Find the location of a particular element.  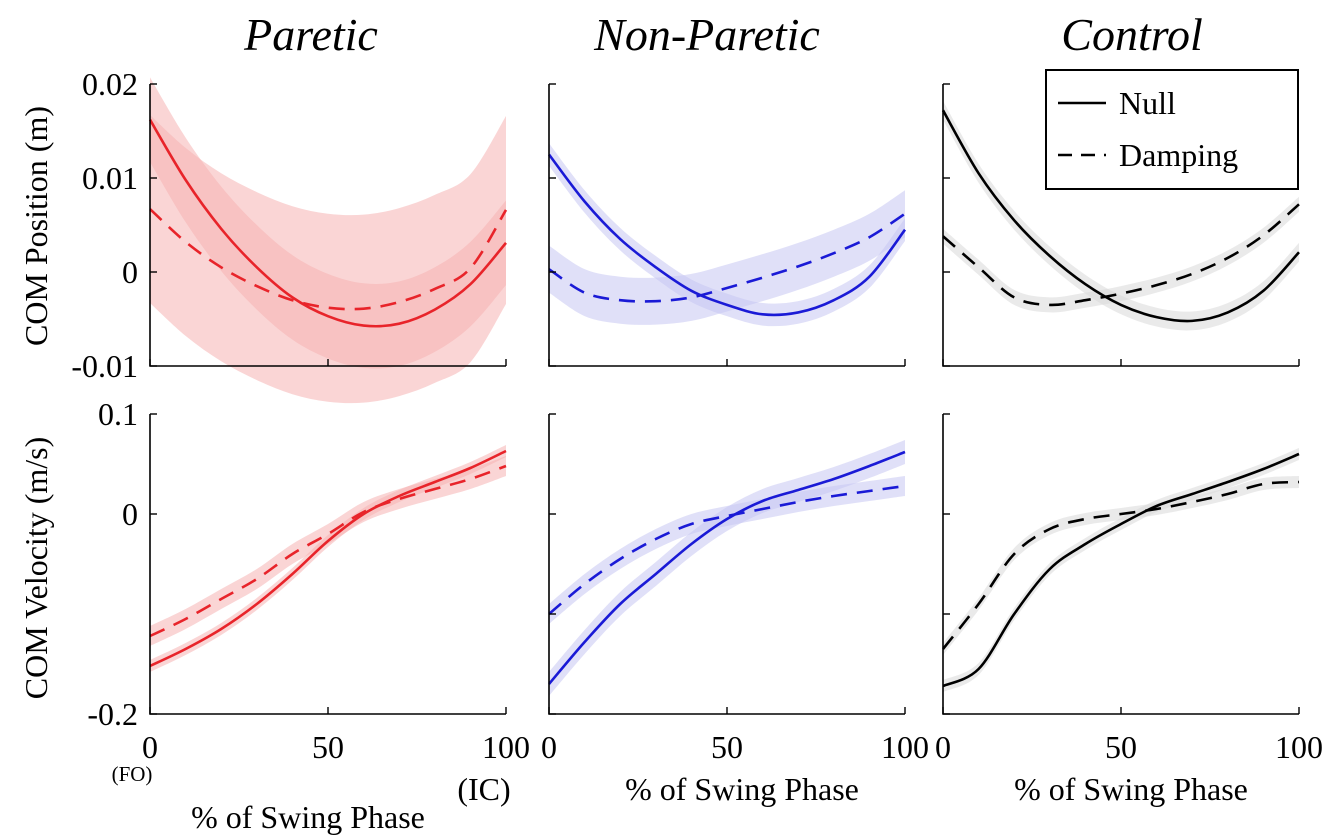

panel-title: Control is located at coordinates (1131, 34).